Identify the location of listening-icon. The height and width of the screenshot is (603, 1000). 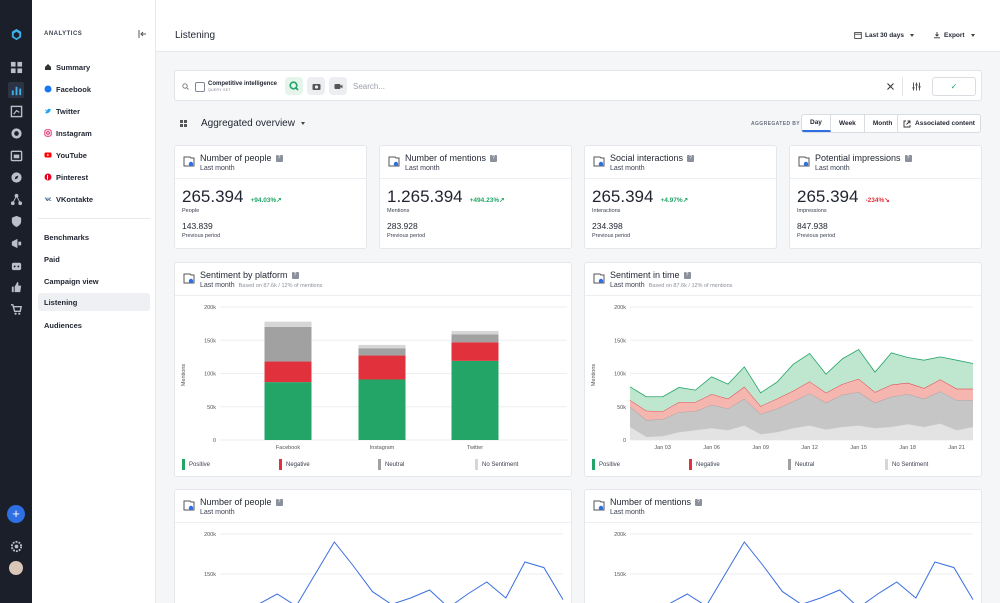
(16, 133).